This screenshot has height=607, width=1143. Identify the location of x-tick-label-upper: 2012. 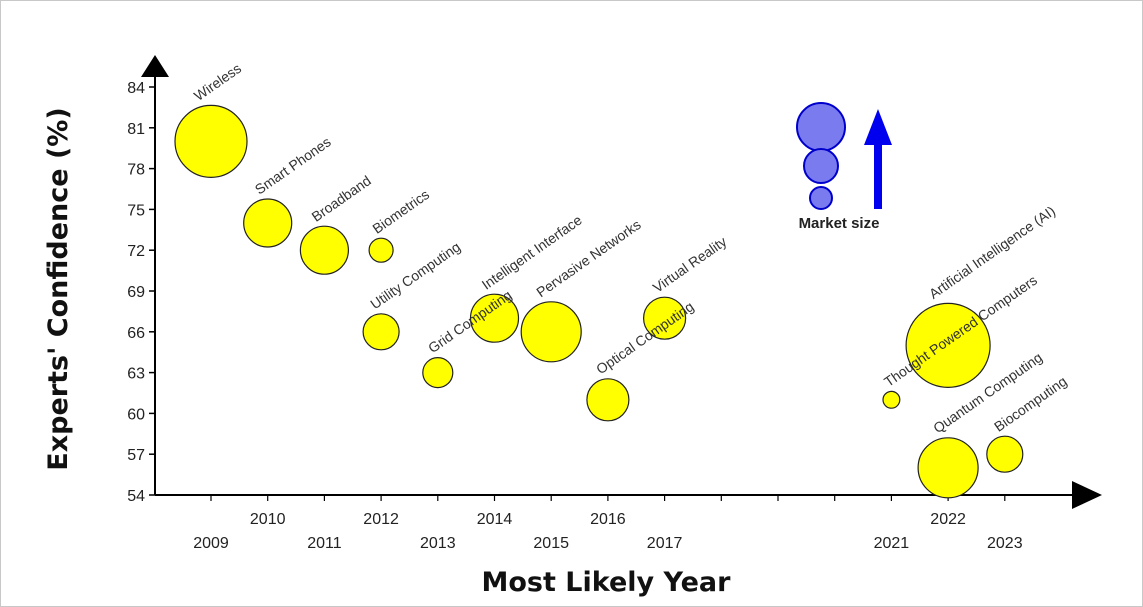
(381, 519).